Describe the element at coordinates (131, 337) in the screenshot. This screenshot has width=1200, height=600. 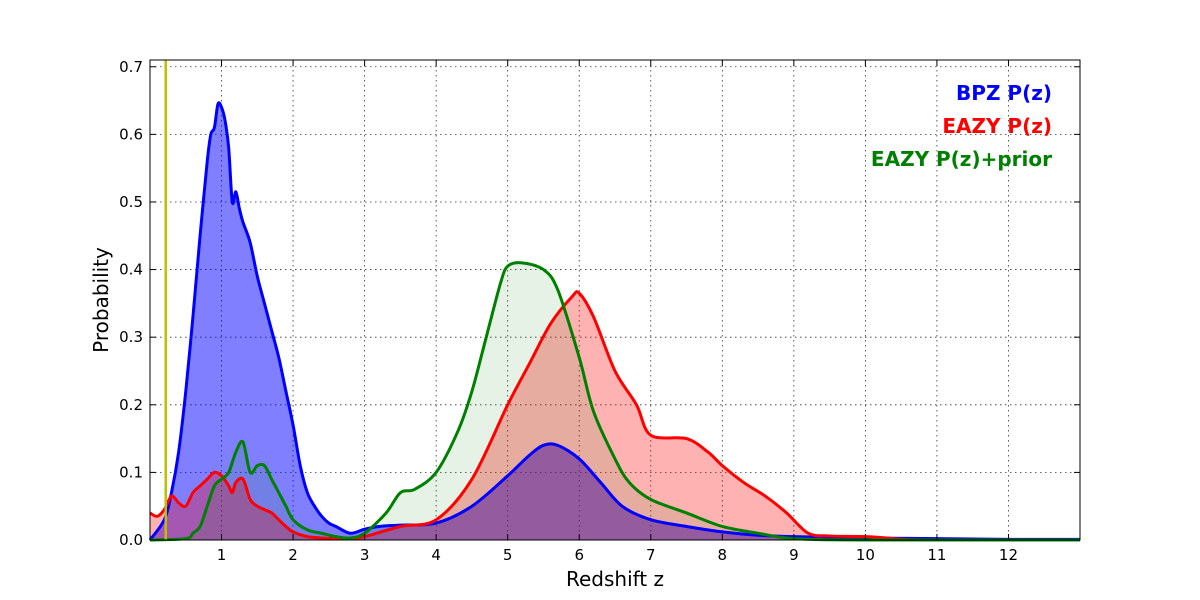
I see `y-tick-label: 0.3` at that location.